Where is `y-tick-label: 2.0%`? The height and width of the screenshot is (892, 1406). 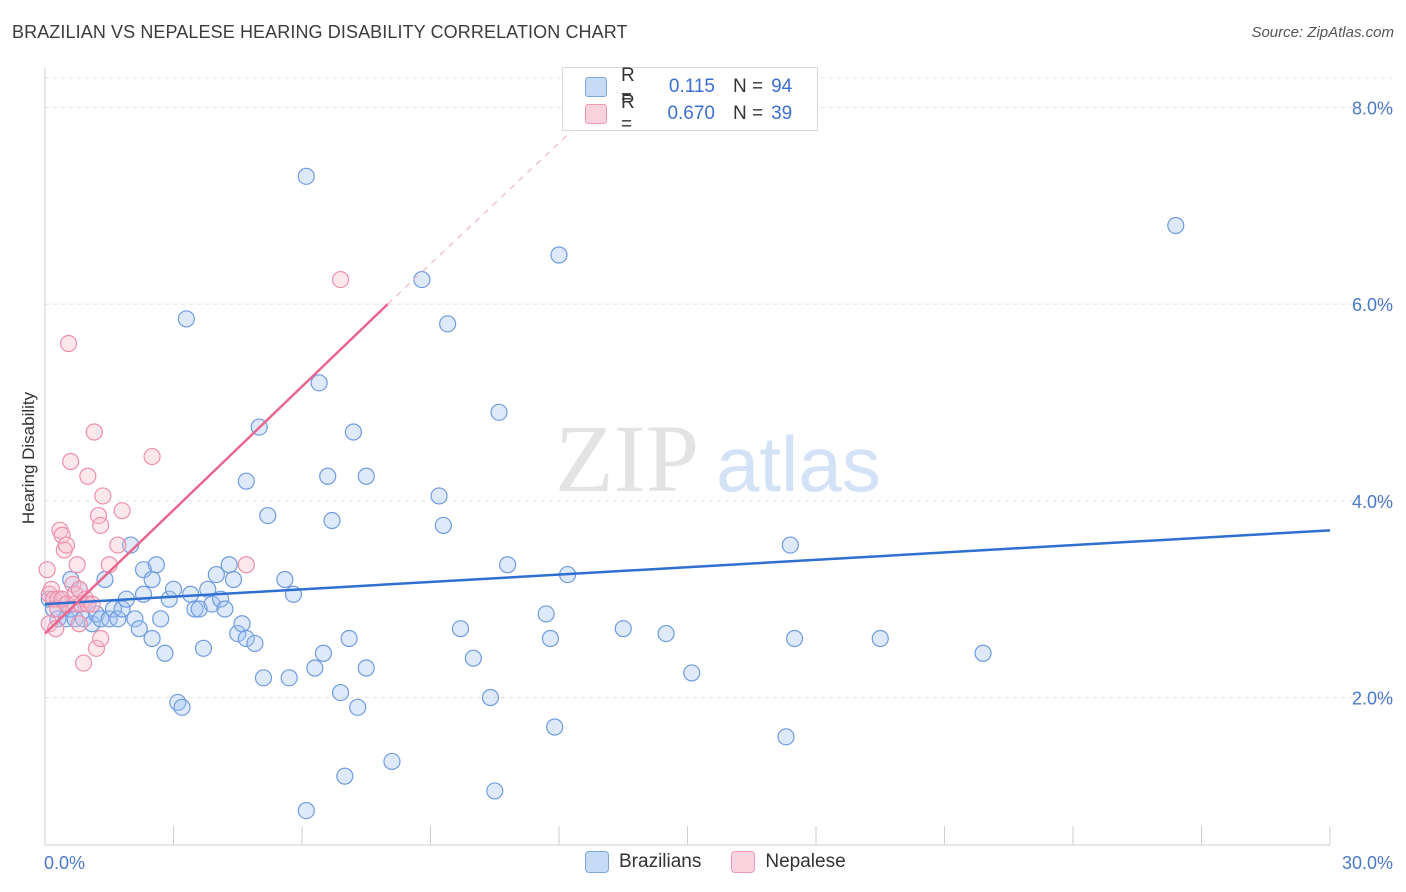 y-tick-label: 2.0% is located at coordinates (1372, 699).